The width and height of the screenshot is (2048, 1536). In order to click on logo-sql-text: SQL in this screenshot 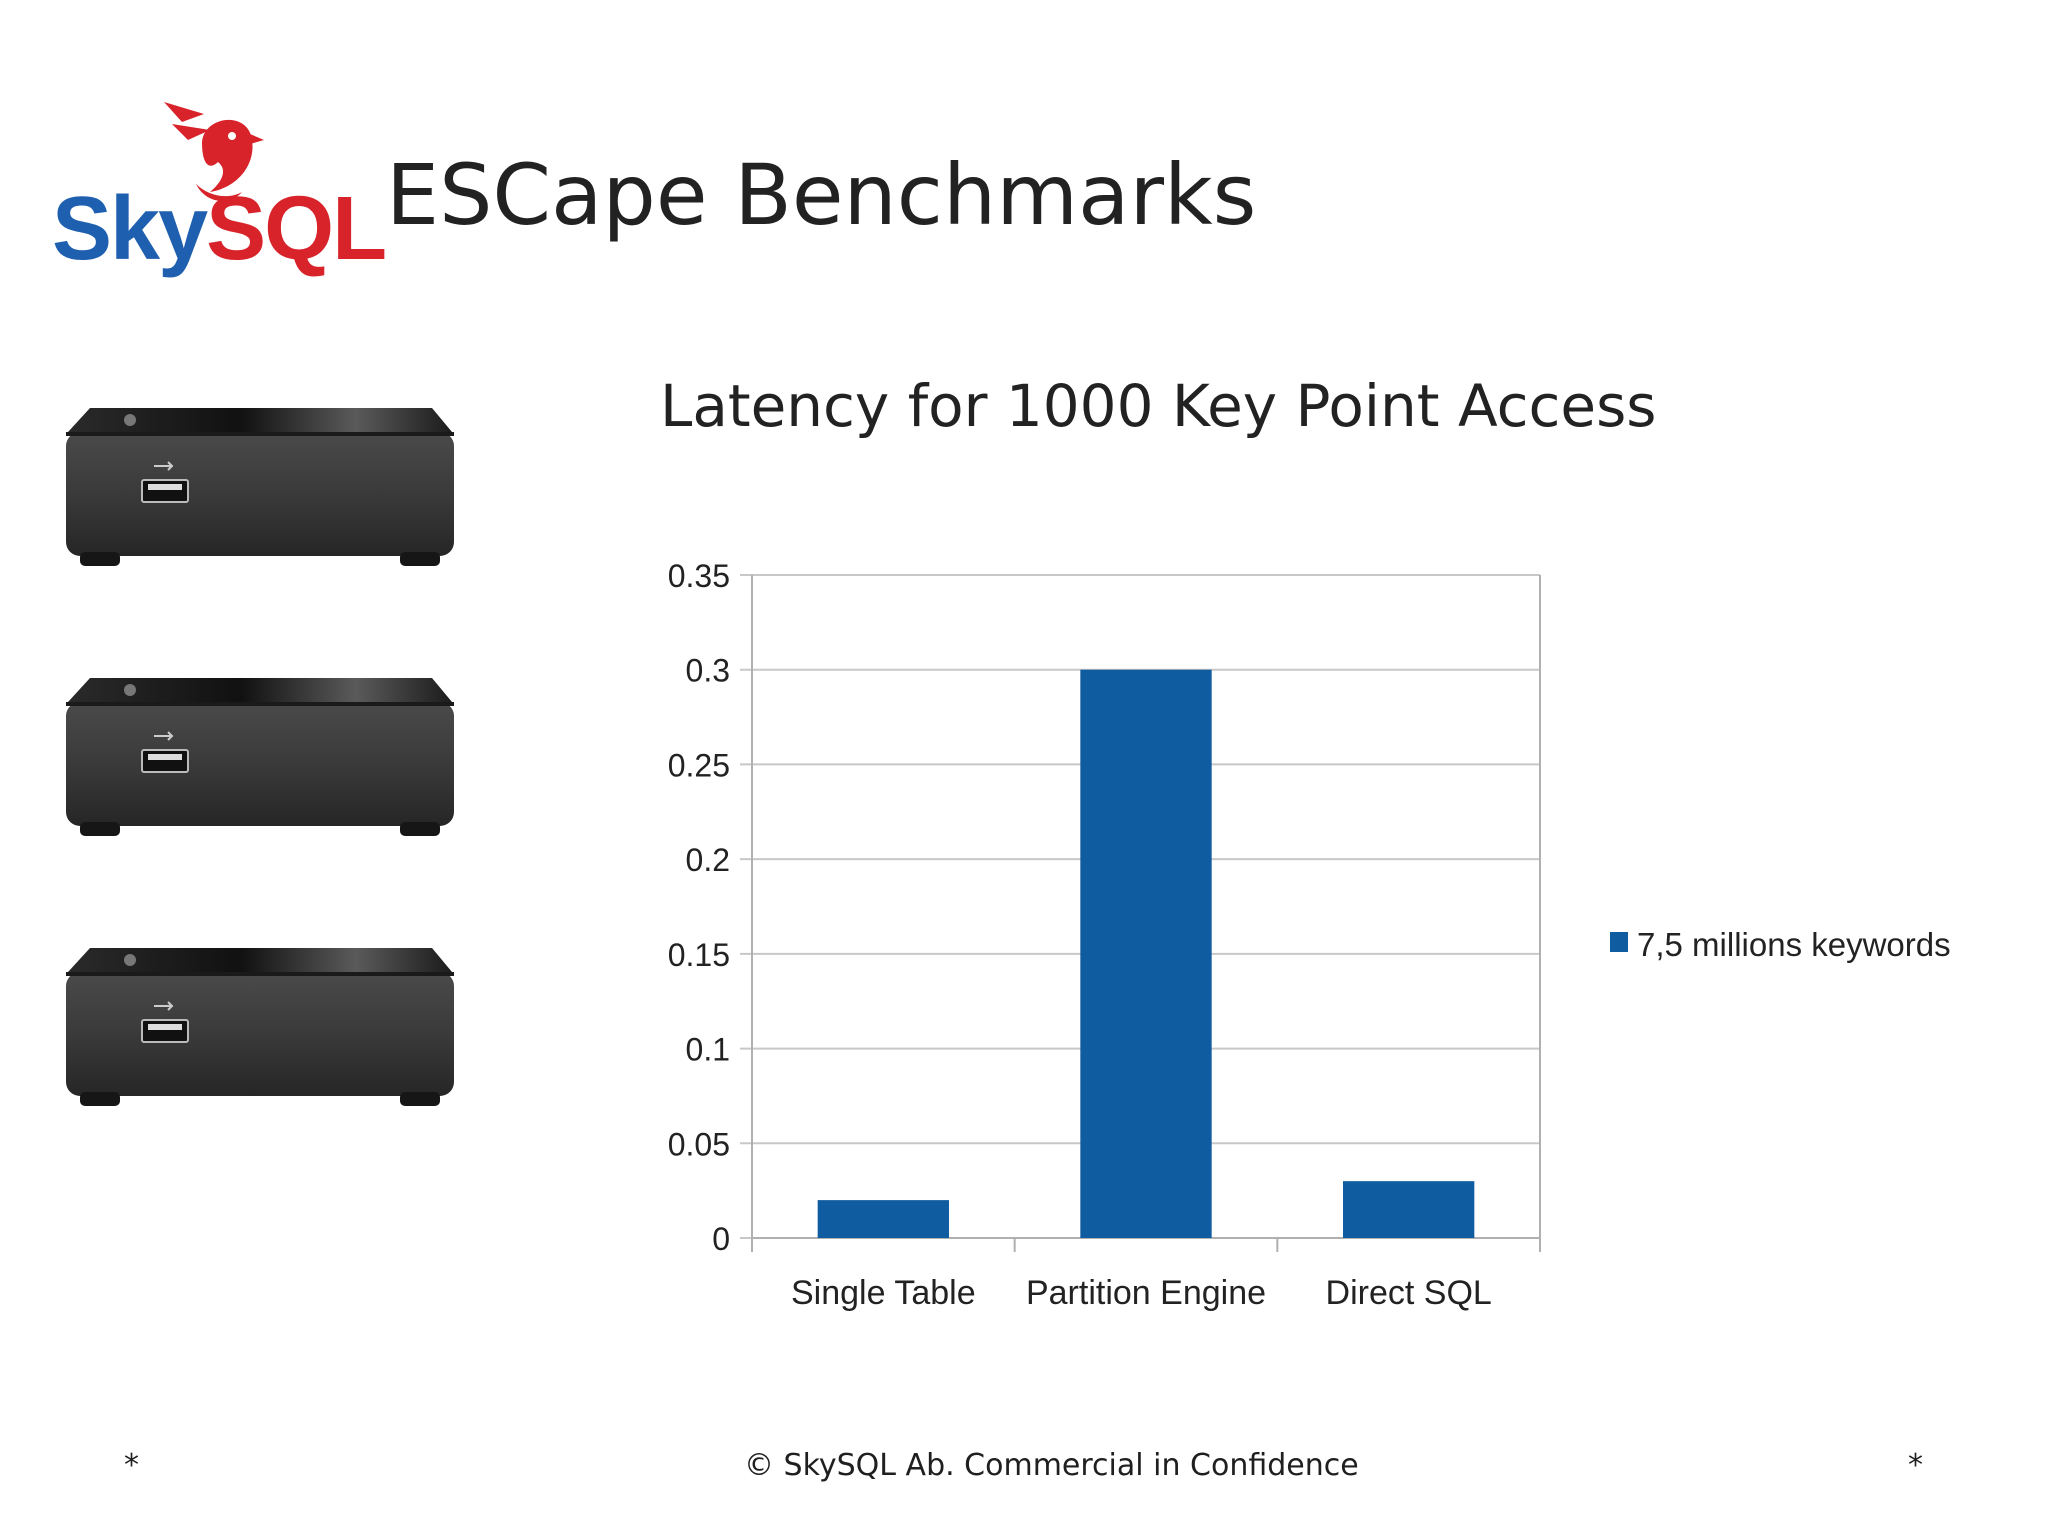, I will do `click(296, 229)`.